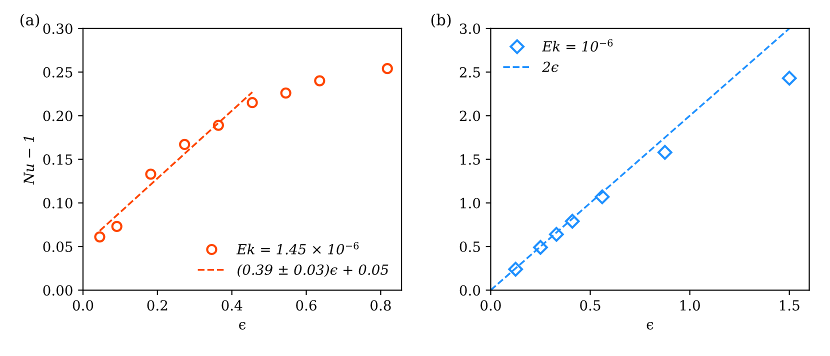 The width and height of the screenshot is (830, 356). Describe the element at coordinates (470, 72) in the screenshot. I see `y-tick-label: 2.5` at that location.